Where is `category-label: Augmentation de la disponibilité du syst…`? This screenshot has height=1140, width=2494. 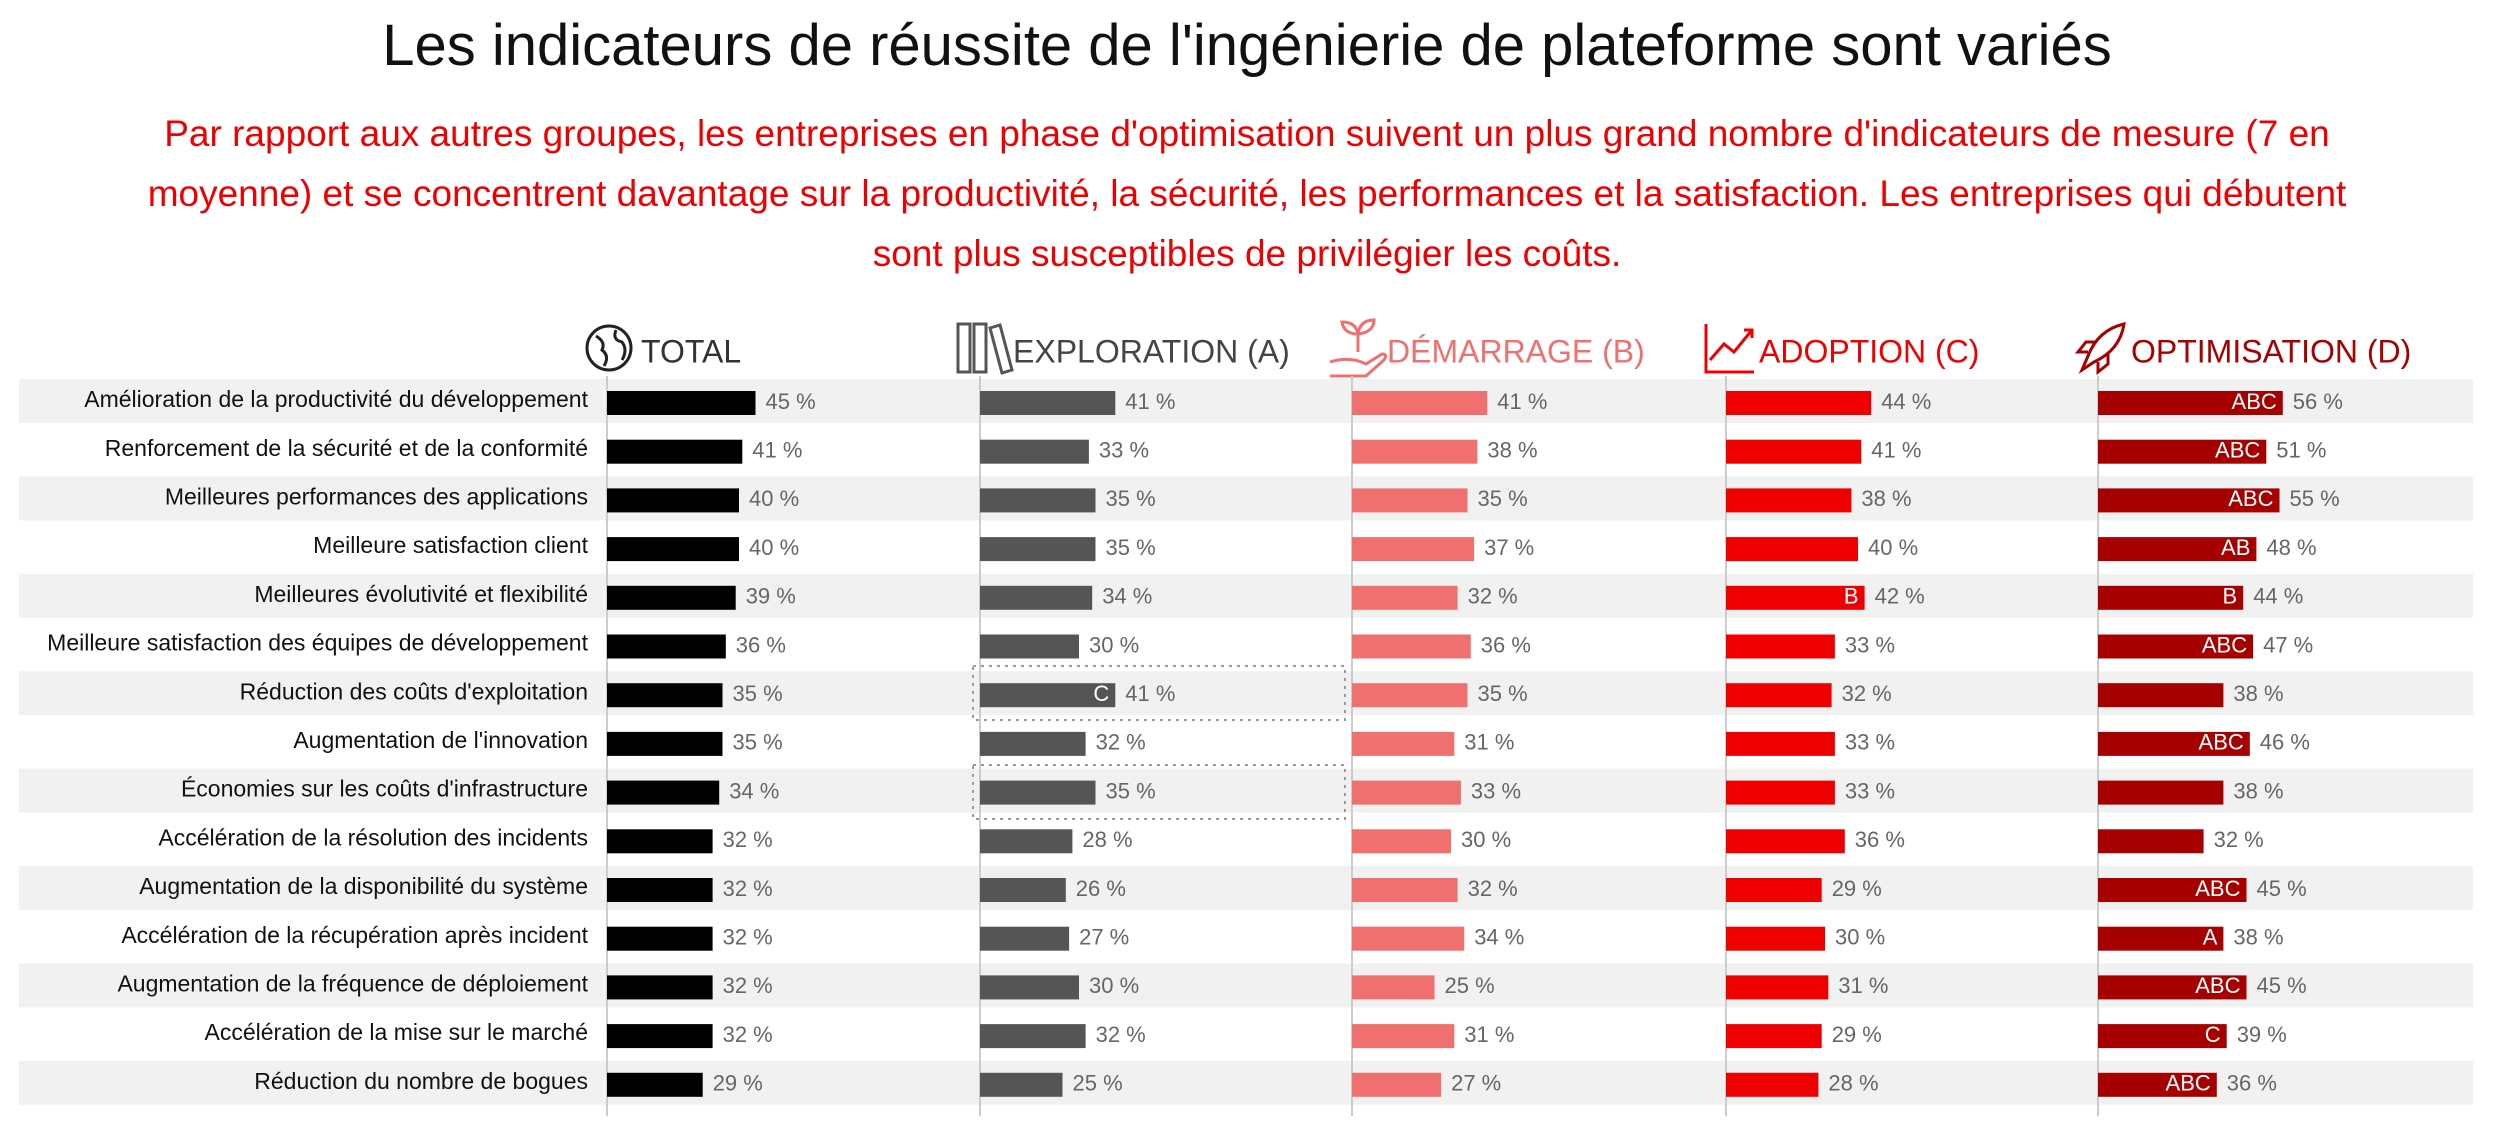 category-label: Augmentation de la disponibilité du syst… is located at coordinates (363, 886).